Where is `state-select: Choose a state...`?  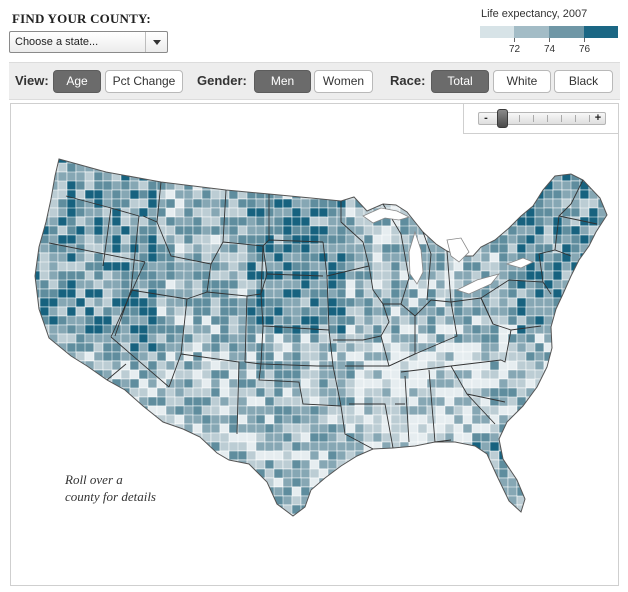
state-select: Choose a state... is located at coordinates (88, 42).